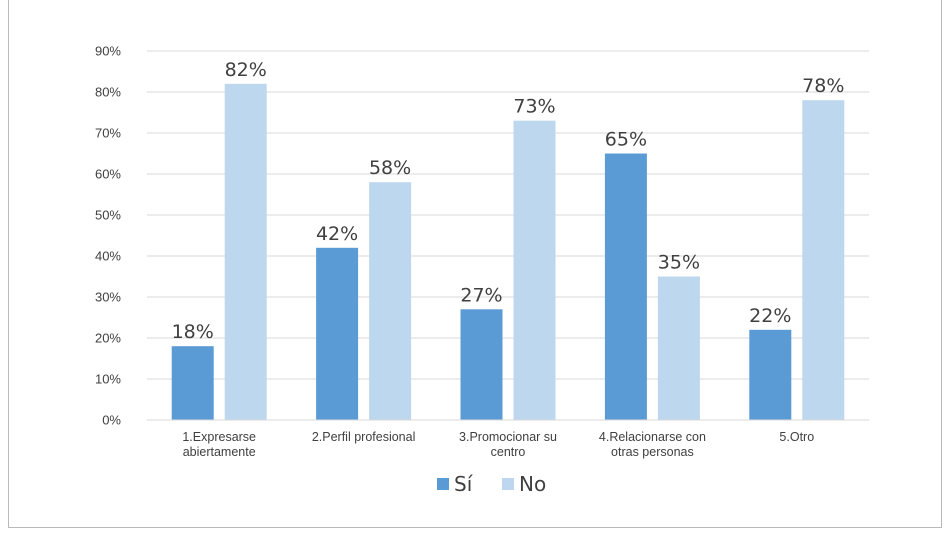 The width and height of the screenshot is (950, 536). What do you see at coordinates (108, 379) in the screenshot?
I see `y-tick-label: 10%` at bounding box center [108, 379].